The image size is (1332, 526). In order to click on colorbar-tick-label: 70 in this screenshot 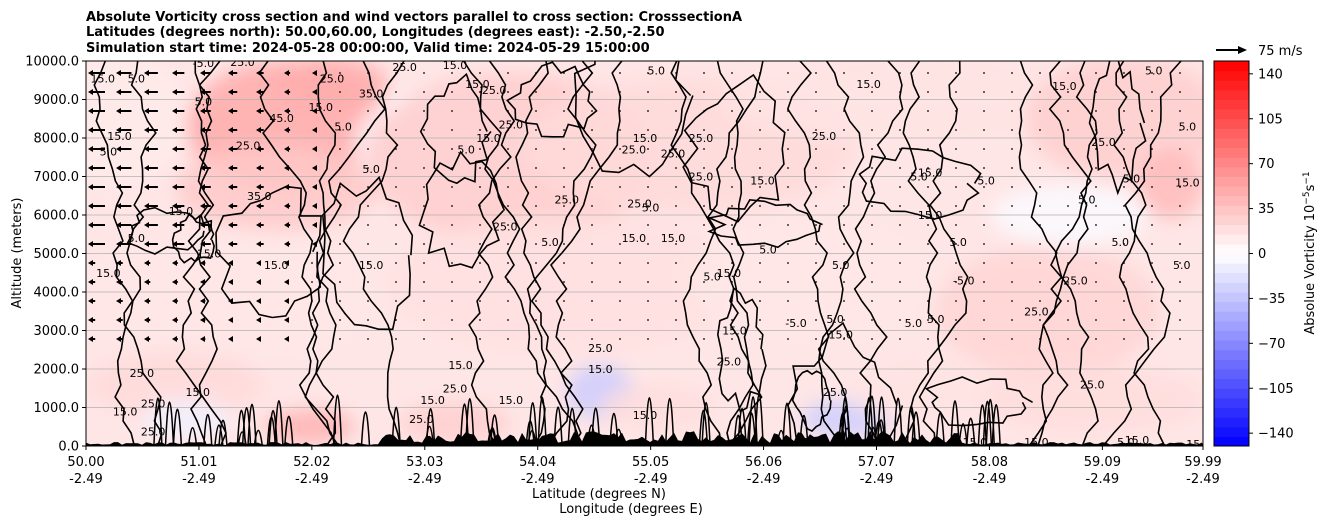, I will do `click(1266, 164)`.